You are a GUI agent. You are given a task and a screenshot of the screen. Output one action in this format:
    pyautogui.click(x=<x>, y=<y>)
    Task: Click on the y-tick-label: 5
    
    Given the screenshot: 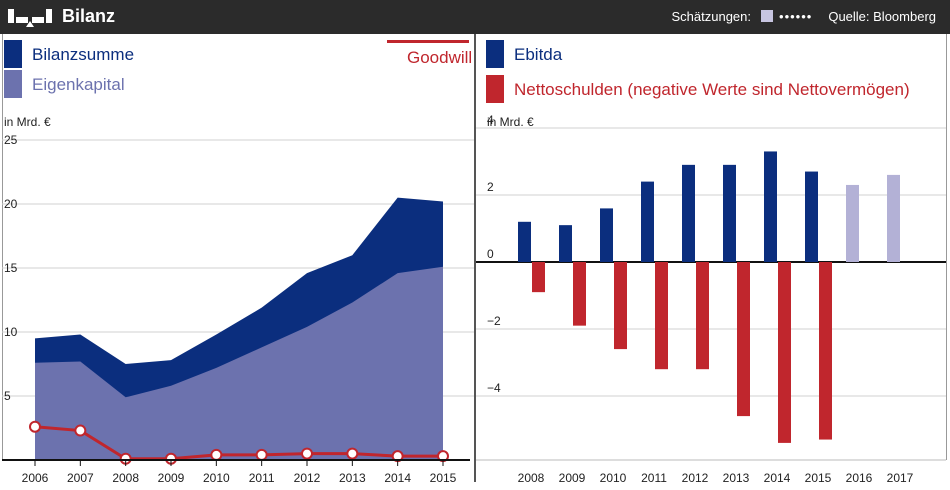 What is the action you would take?
    pyautogui.click(x=7, y=396)
    